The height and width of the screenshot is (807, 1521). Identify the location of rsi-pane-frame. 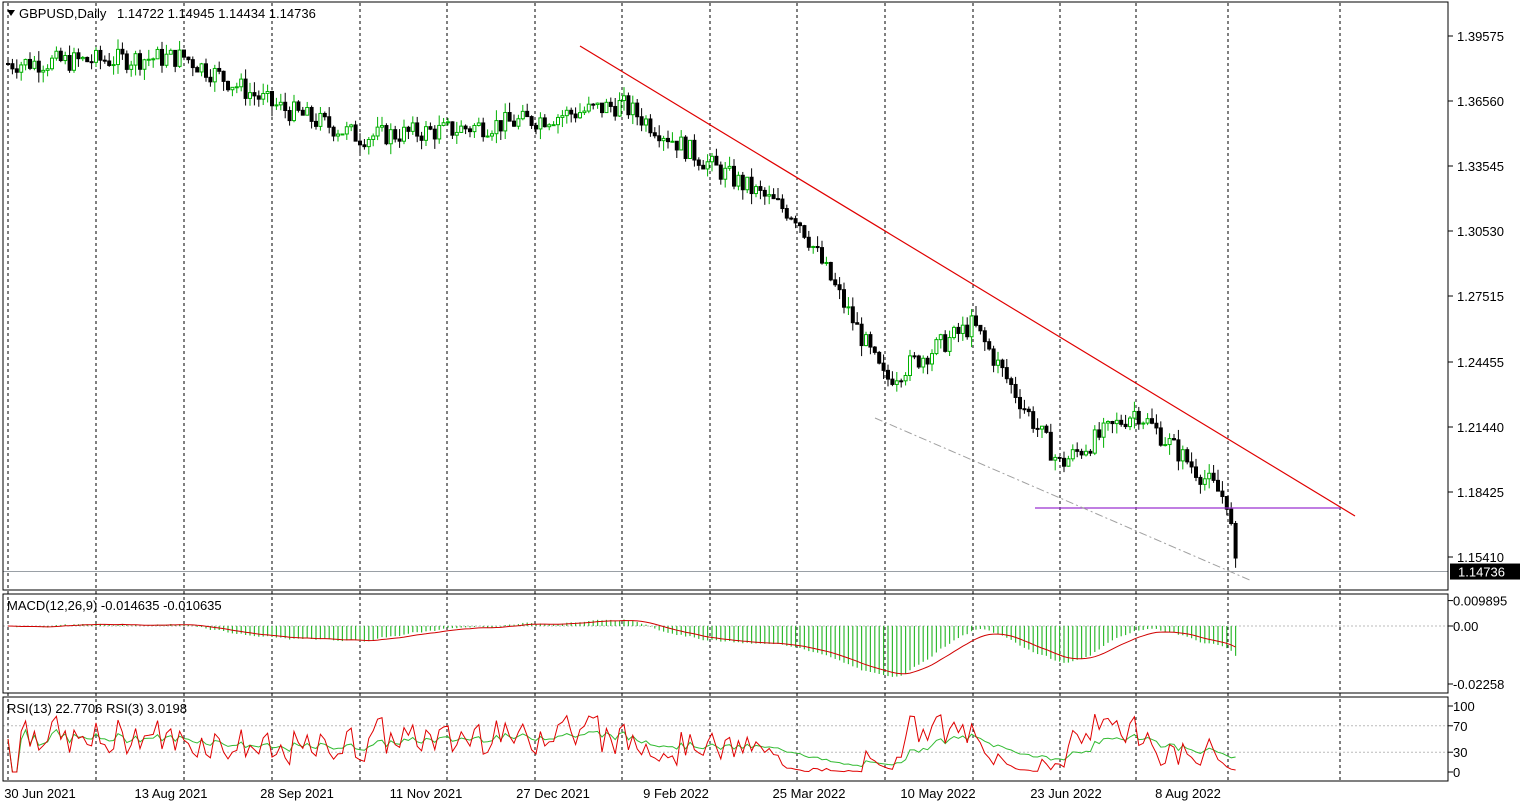
(725, 739).